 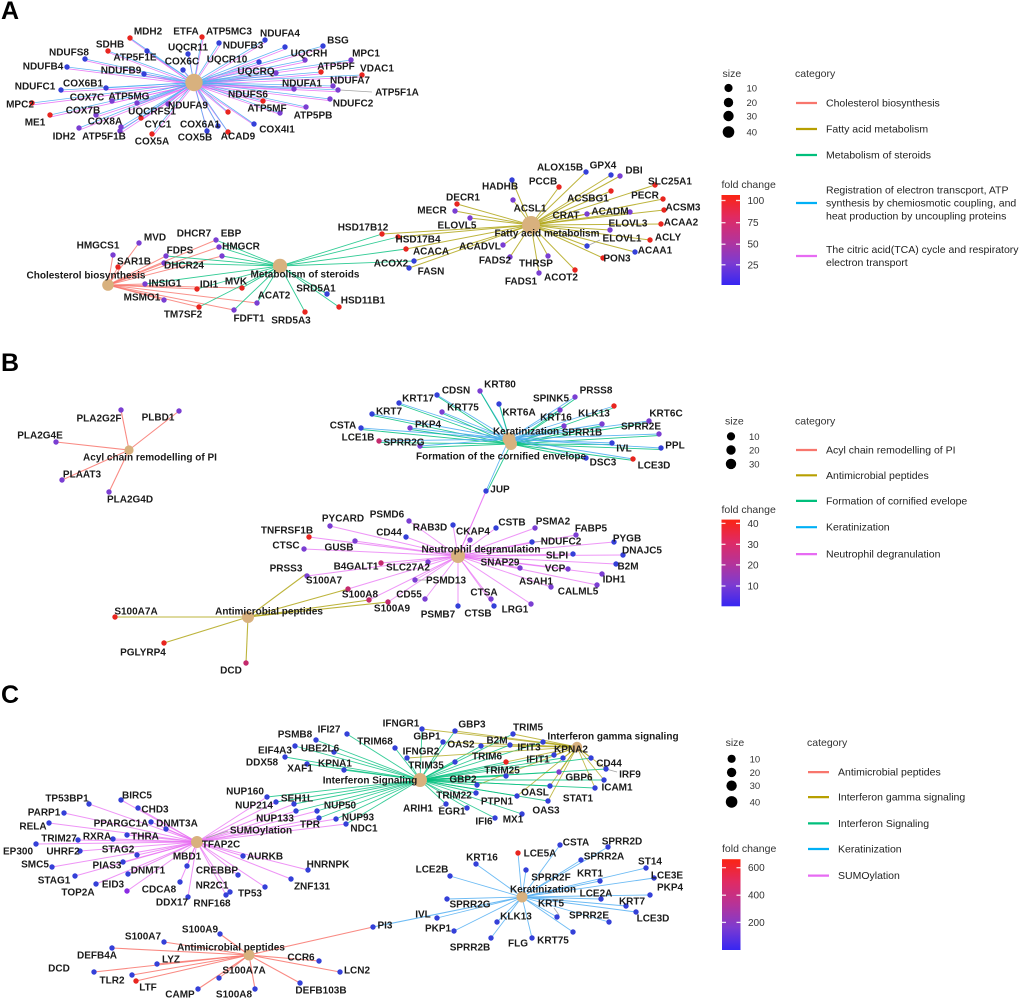 I want to click on svg-text: MX1, so click(x=513, y=820).